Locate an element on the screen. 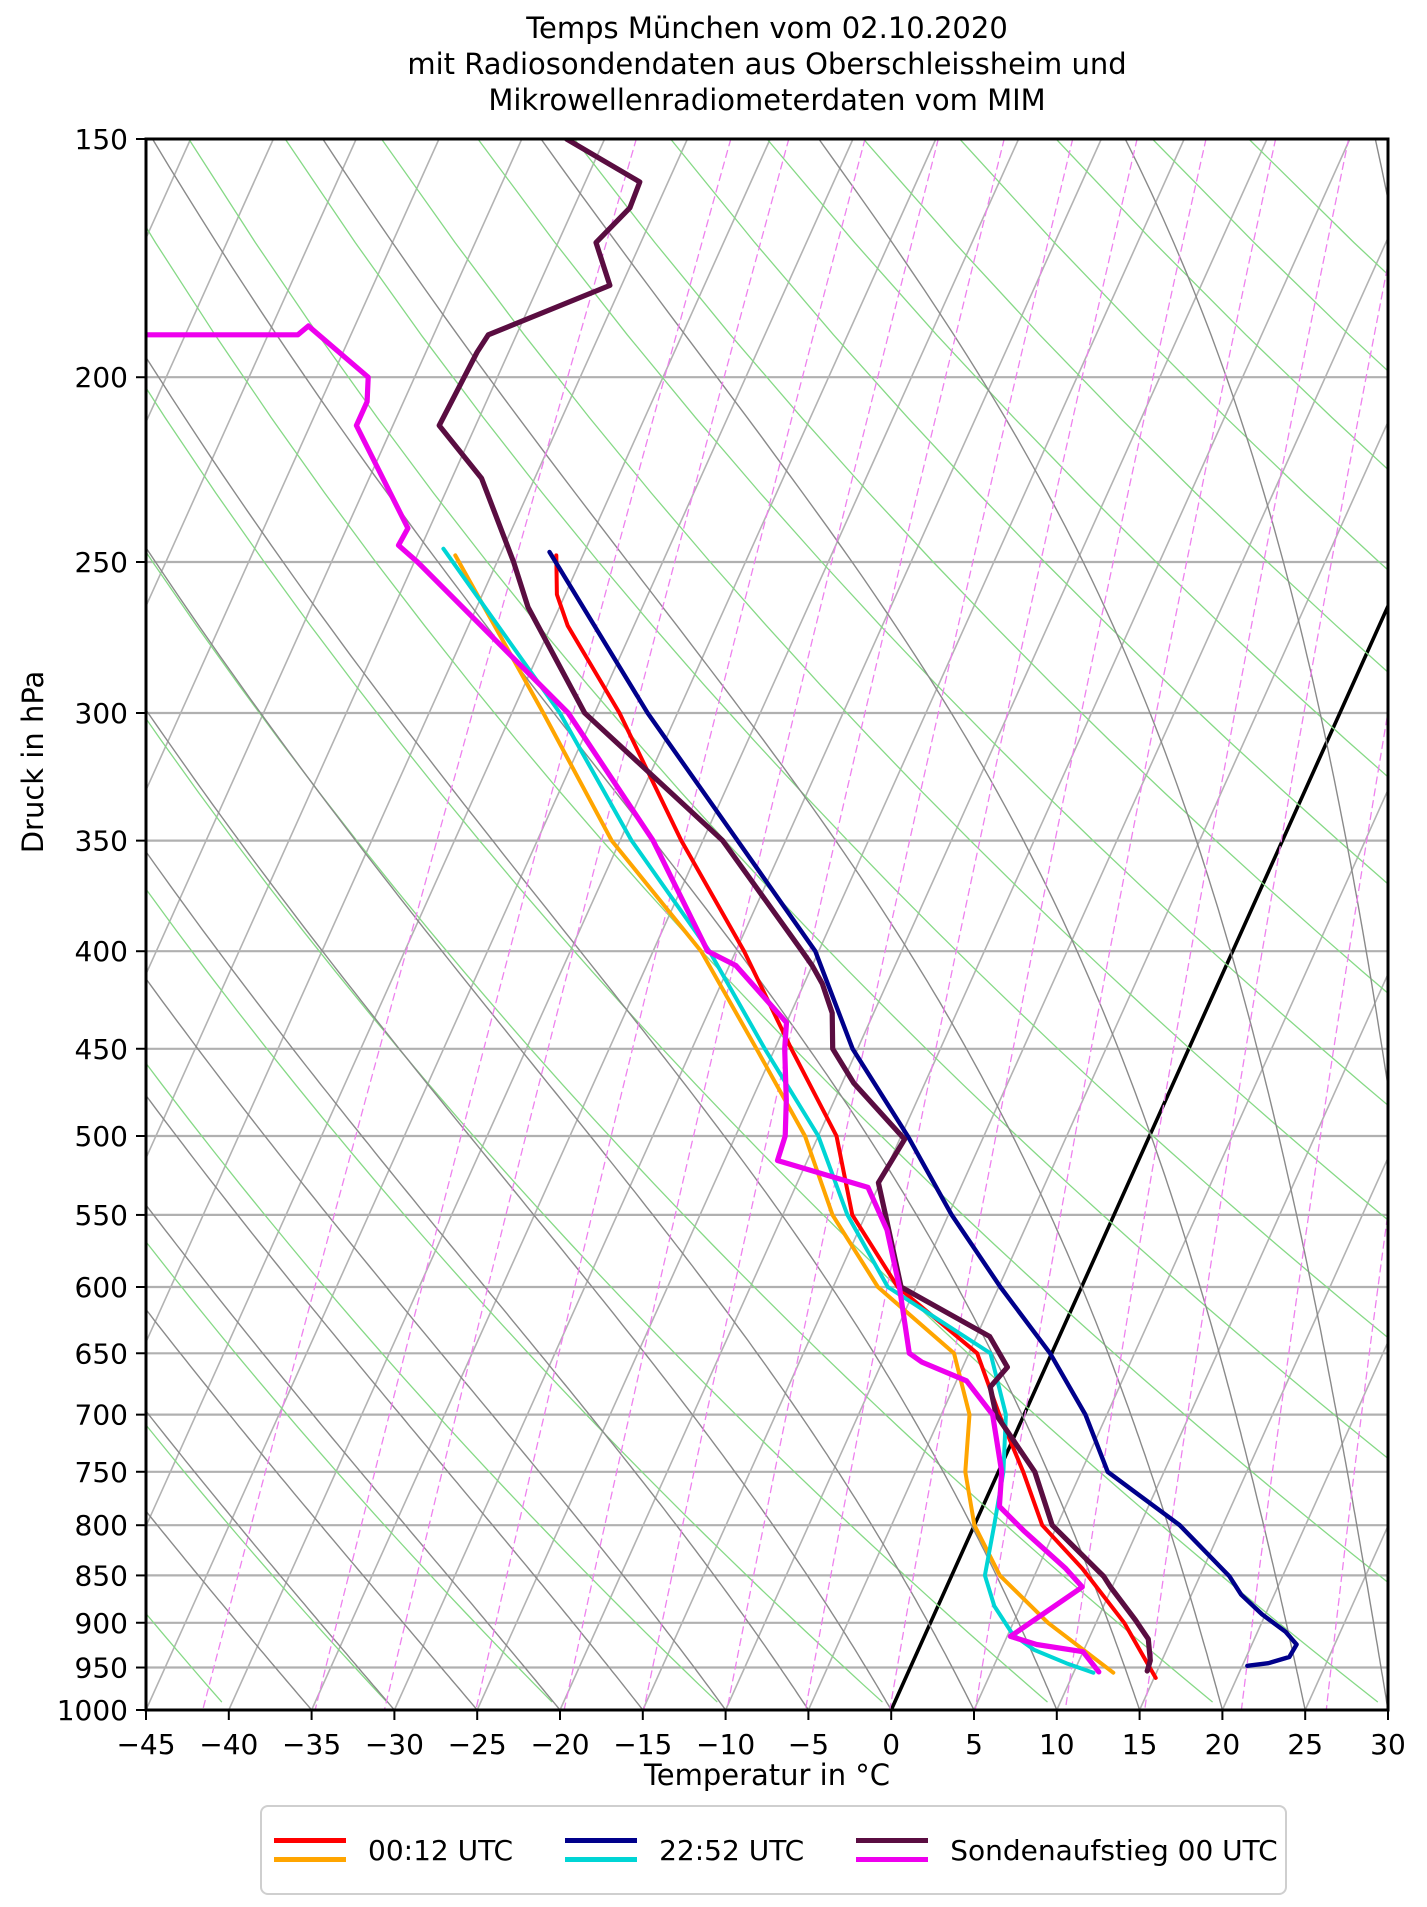 Image resolution: width=1427 pixels, height=1907 pixels. svg-text: 15 is located at coordinates (1140, 1744).